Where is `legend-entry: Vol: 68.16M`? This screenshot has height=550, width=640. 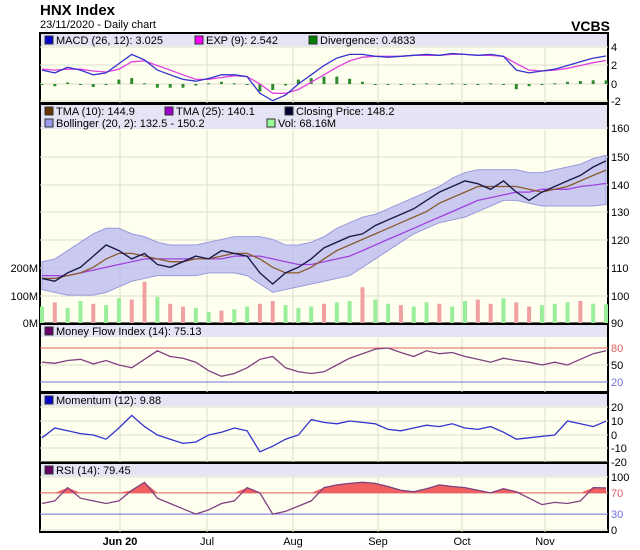
legend-entry: Vol: 68.16M is located at coordinates (307, 124).